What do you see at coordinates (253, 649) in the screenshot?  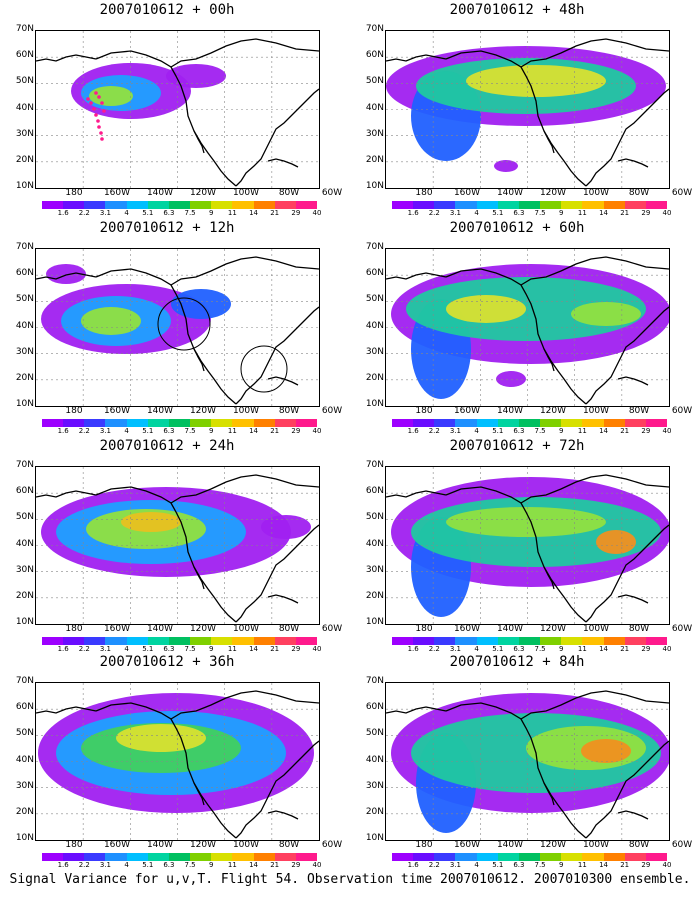 I see `colorbar-label: 14` at bounding box center [253, 649].